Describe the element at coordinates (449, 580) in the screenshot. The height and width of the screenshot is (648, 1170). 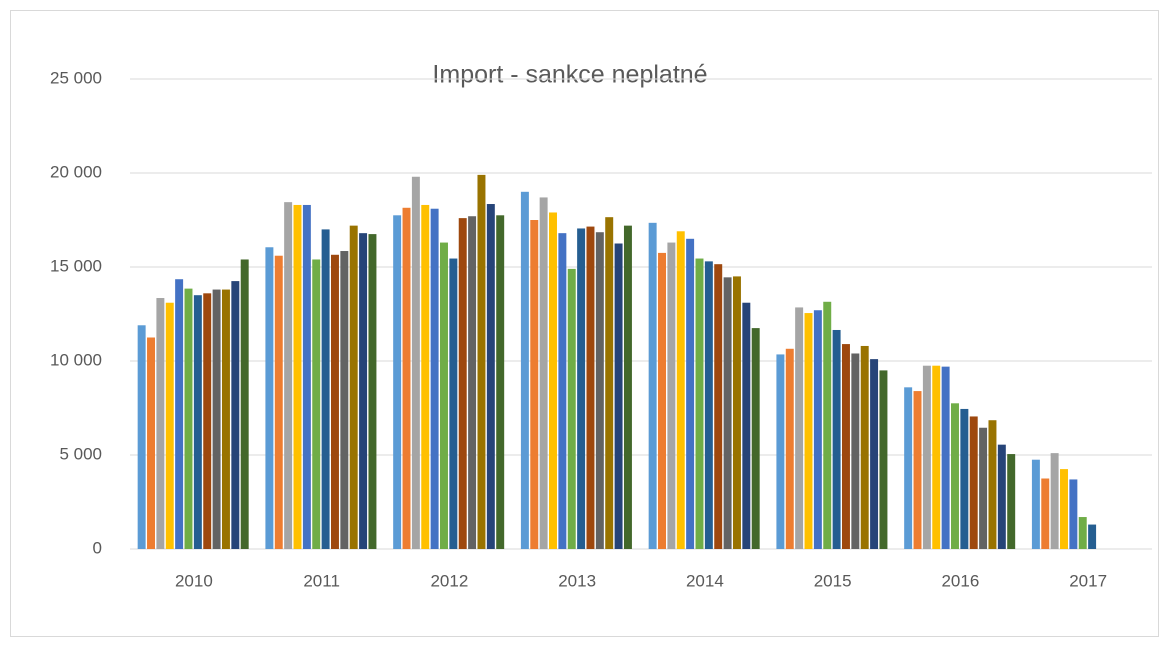
I see `x-tick-label: 2012` at that location.